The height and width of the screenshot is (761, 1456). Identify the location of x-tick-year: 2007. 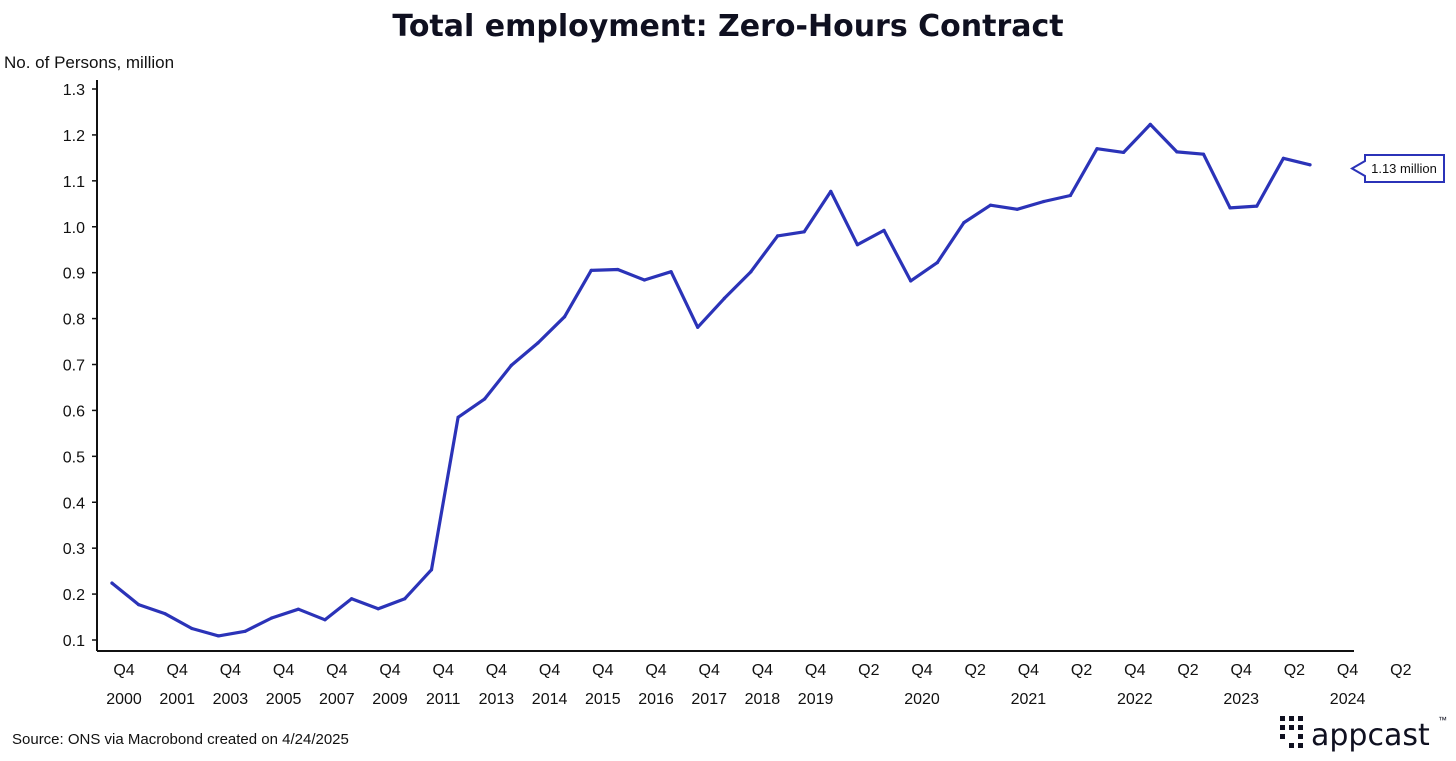
(337, 699).